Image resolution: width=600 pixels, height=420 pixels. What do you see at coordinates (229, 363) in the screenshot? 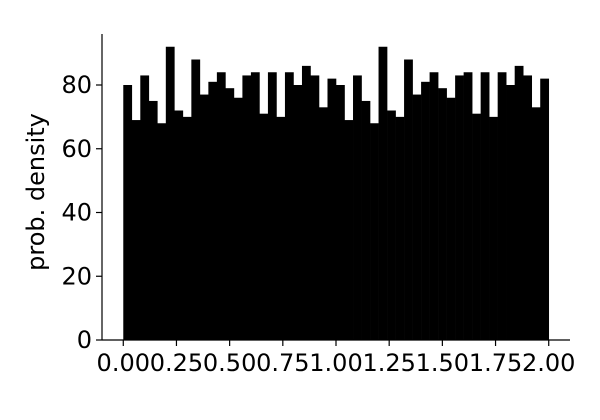
I see `x-tick-label: 0.50` at bounding box center [229, 363].